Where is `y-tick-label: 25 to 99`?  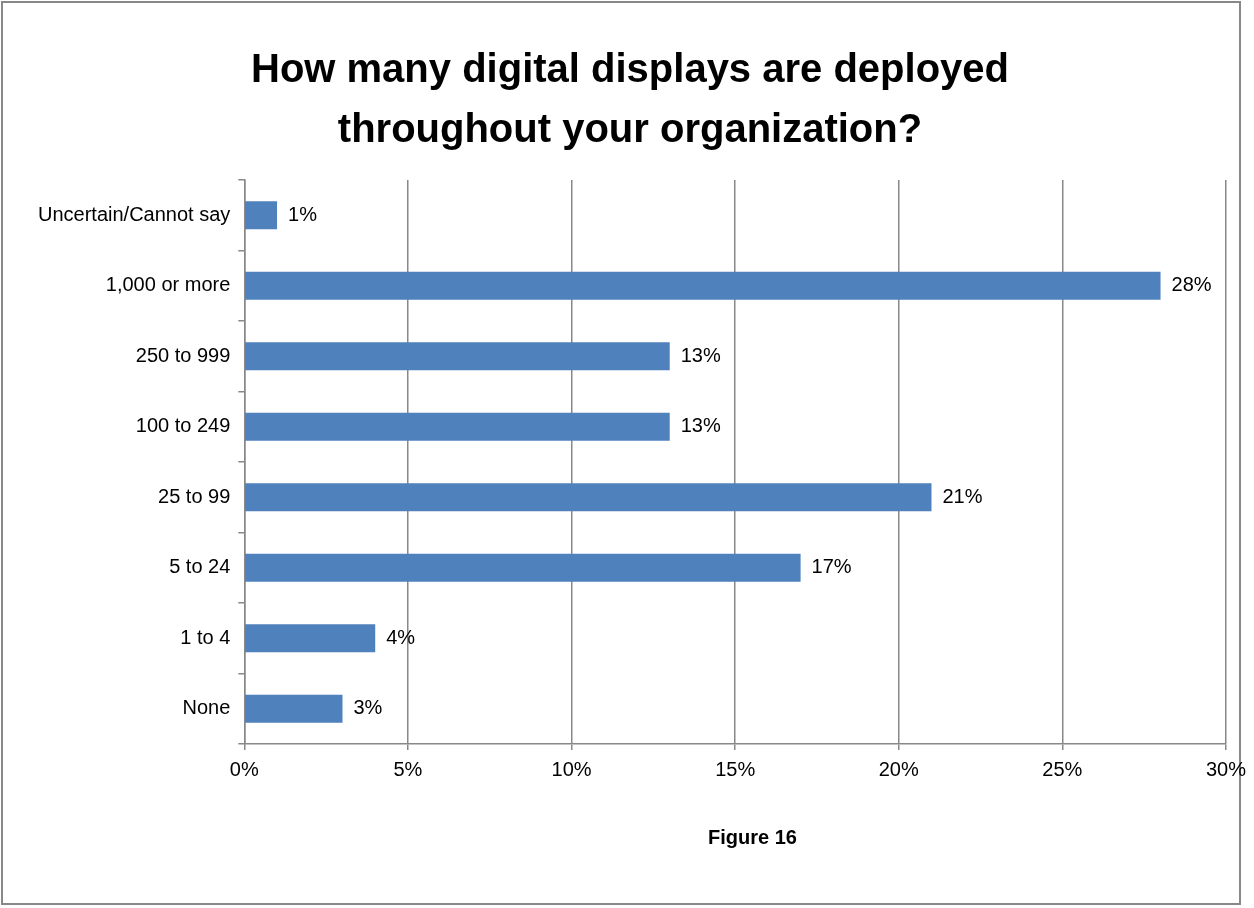 y-tick-label: 25 to 99 is located at coordinates (194, 495).